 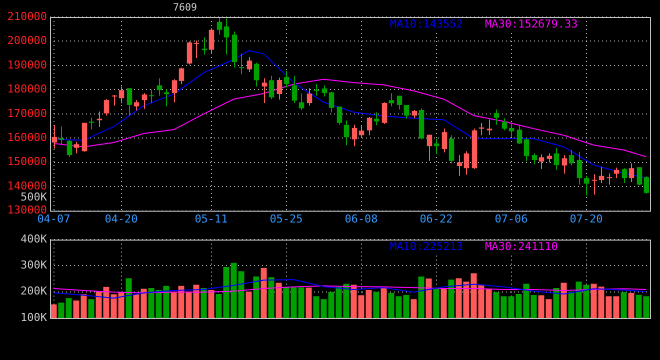 I want to click on text: MA10:225213, so click(x=426, y=246).